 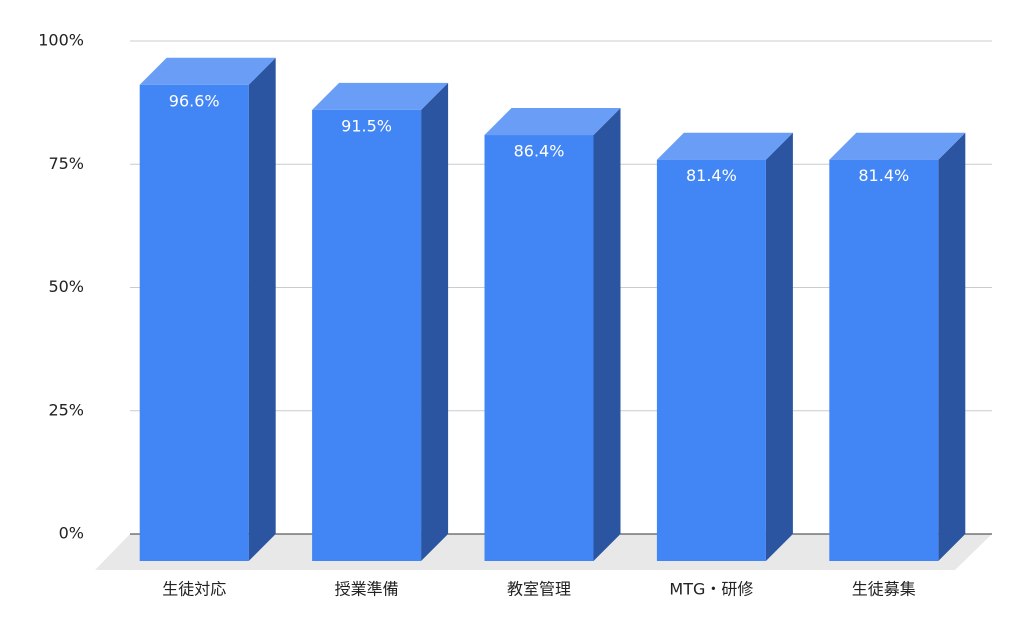 I want to click on x-tick-label: 生徒対応, so click(x=194, y=589).